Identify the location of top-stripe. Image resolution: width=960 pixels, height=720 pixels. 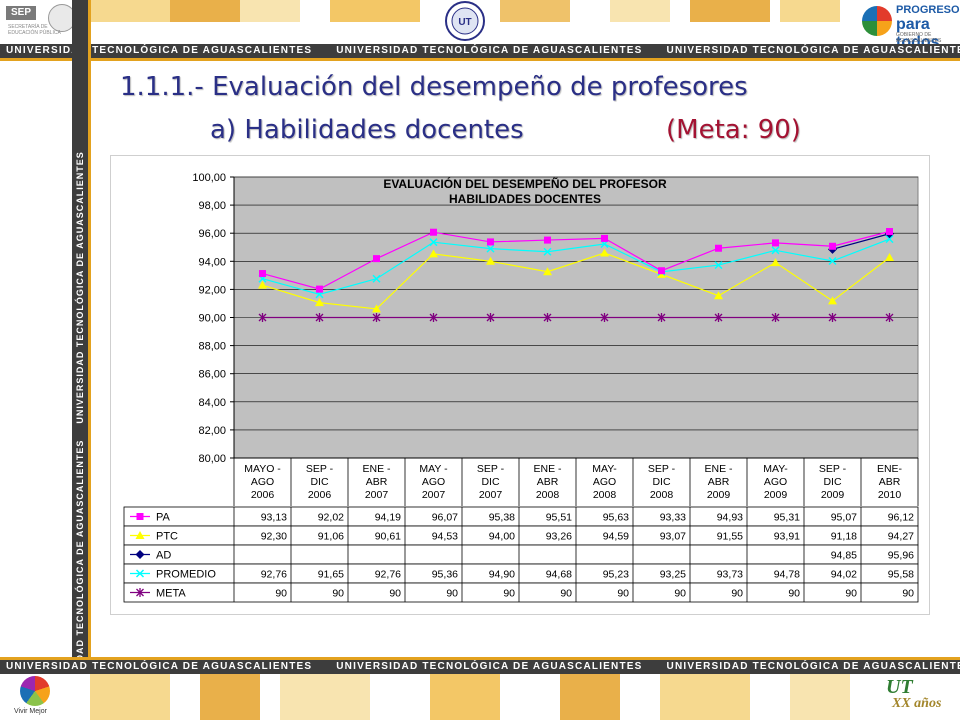
(480, 59).